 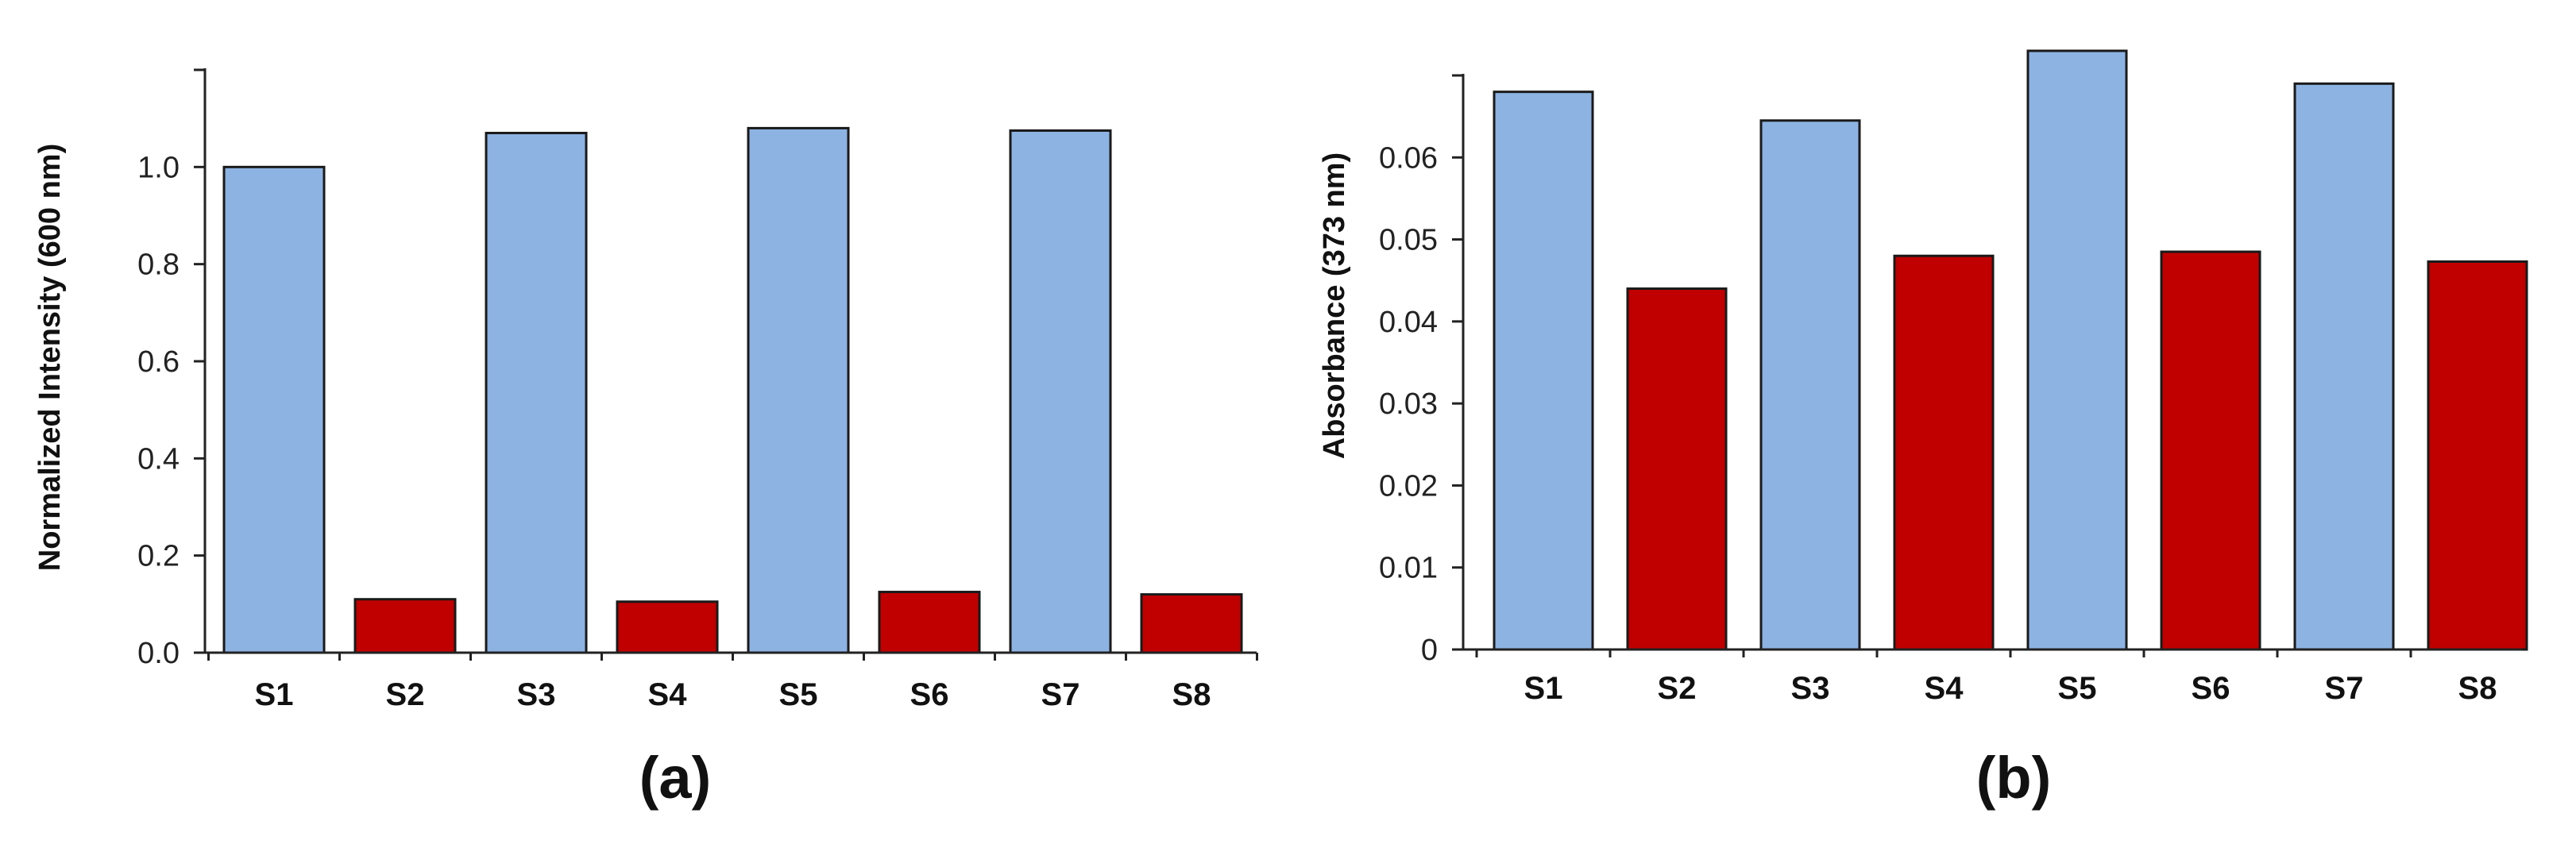 What do you see at coordinates (1408, 486) in the screenshot?
I see `chart-b-y-tick-label: 0.02` at bounding box center [1408, 486].